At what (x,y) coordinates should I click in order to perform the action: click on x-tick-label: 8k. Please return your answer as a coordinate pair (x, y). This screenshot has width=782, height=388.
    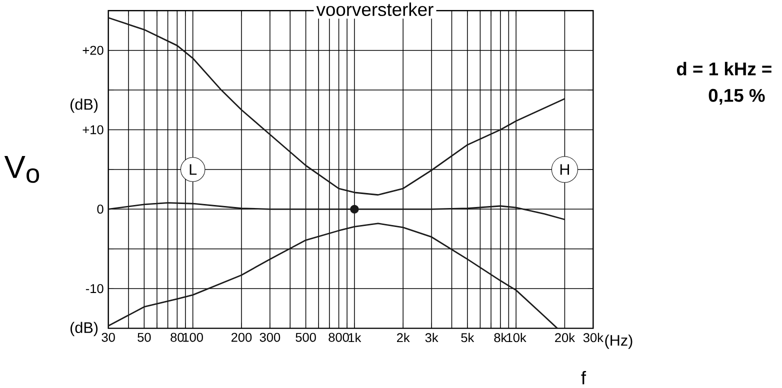
    Looking at the image, I should click on (501, 337).